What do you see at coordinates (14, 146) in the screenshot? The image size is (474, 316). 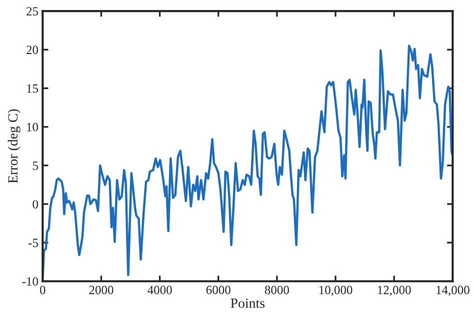 I see `y-axis-title: Error (deg C)` at bounding box center [14, 146].